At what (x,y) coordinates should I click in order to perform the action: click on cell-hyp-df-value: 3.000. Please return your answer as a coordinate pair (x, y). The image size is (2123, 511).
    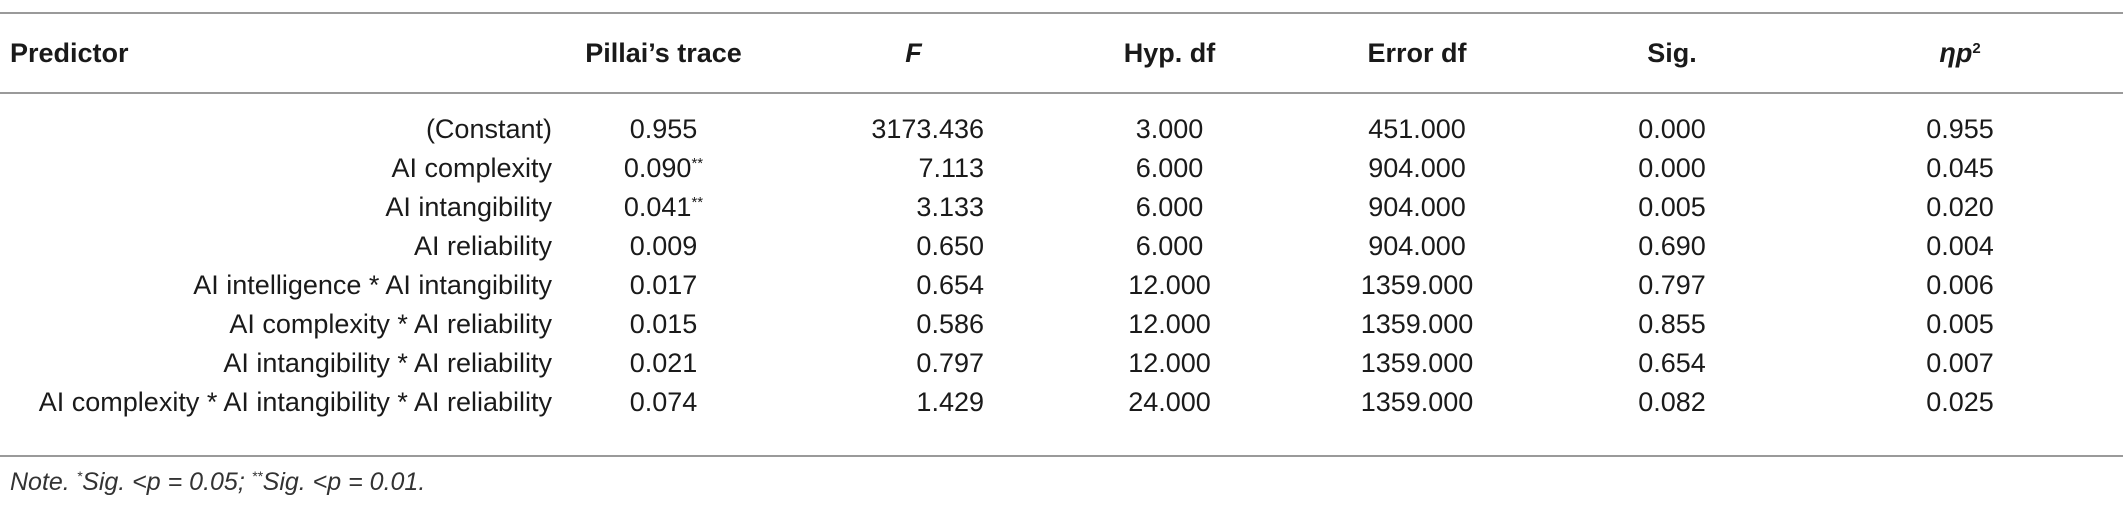
    Looking at the image, I should click on (1169, 129).